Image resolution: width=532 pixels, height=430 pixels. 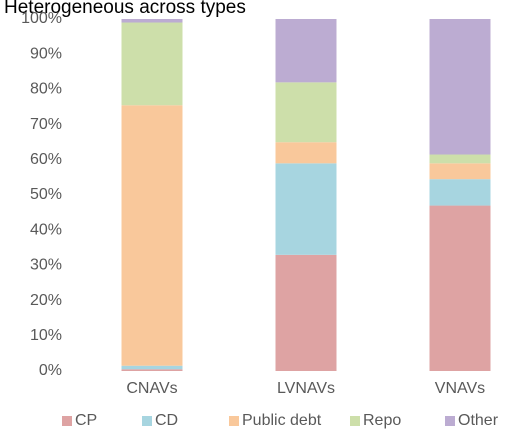 I want to click on y-tick-label: 90%, so click(x=46, y=53).